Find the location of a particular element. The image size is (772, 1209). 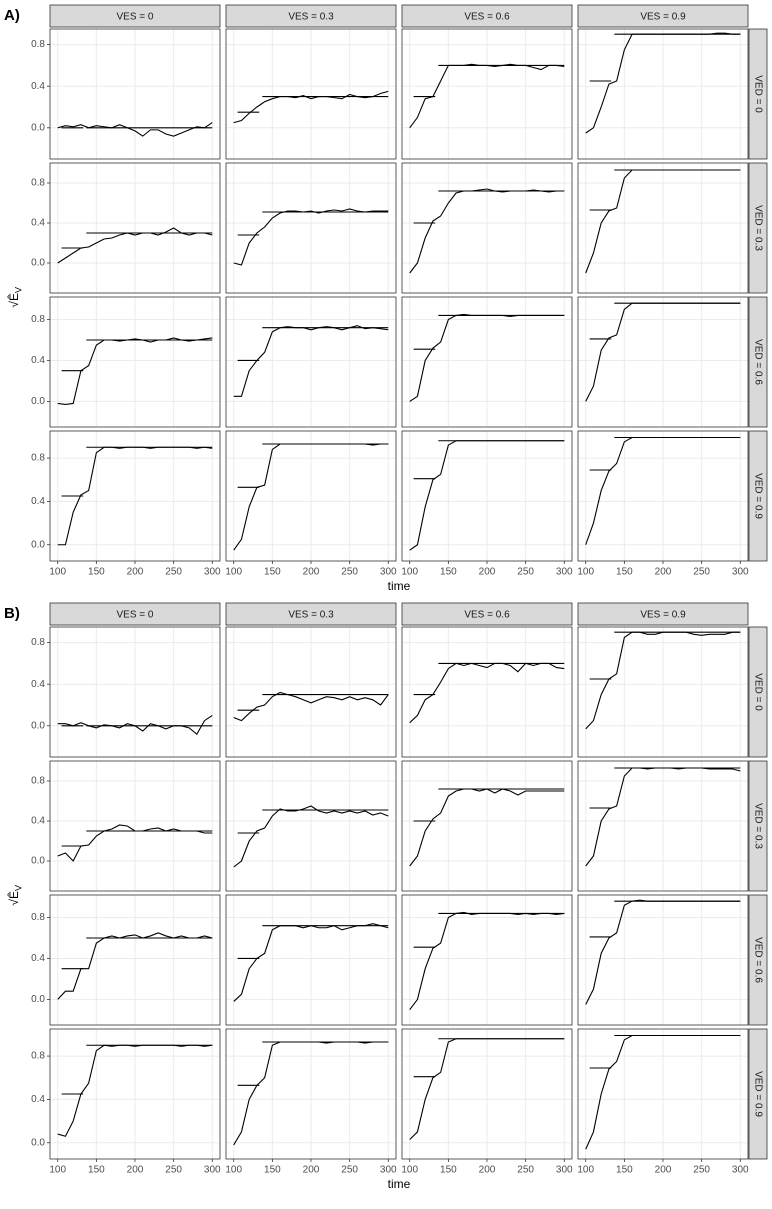

row-strip-label: VED = 0.6 is located at coordinates (757, 960).